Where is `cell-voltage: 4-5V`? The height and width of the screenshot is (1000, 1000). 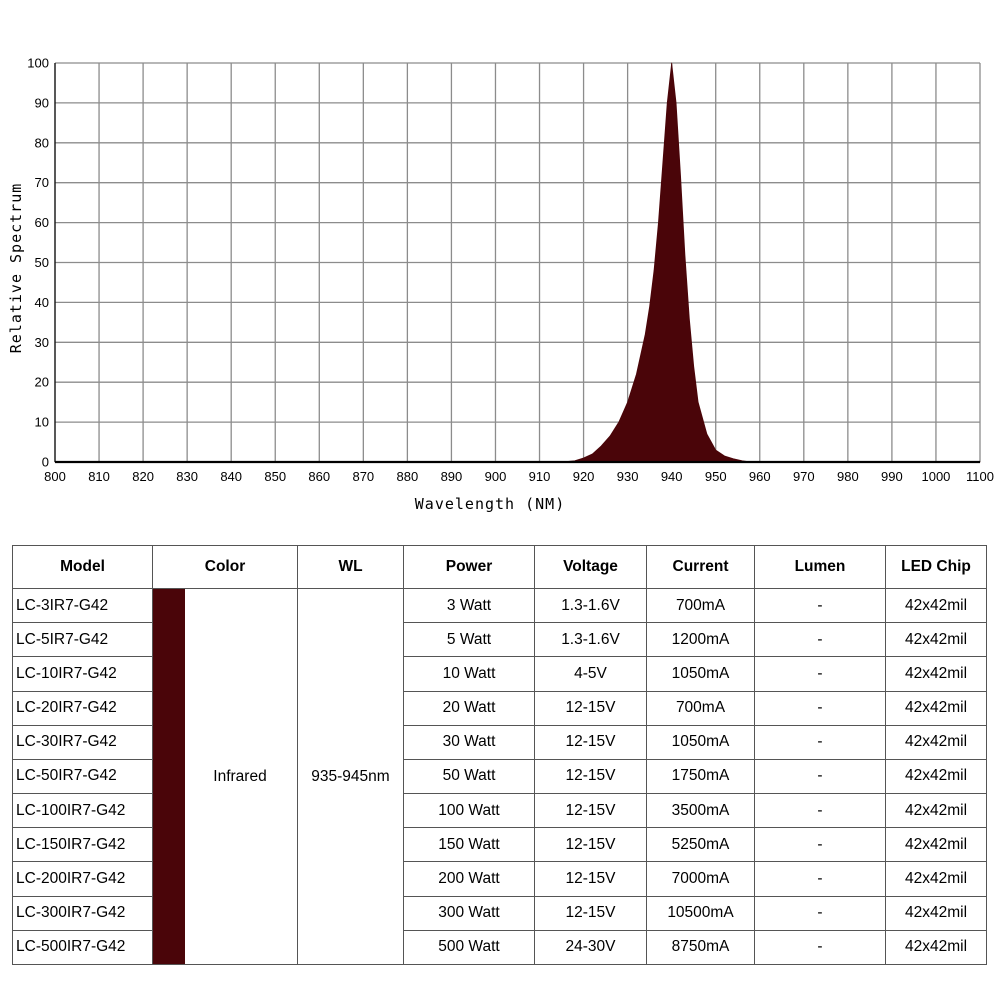 cell-voltage: 4-5V is located at coordinates (590, 674).